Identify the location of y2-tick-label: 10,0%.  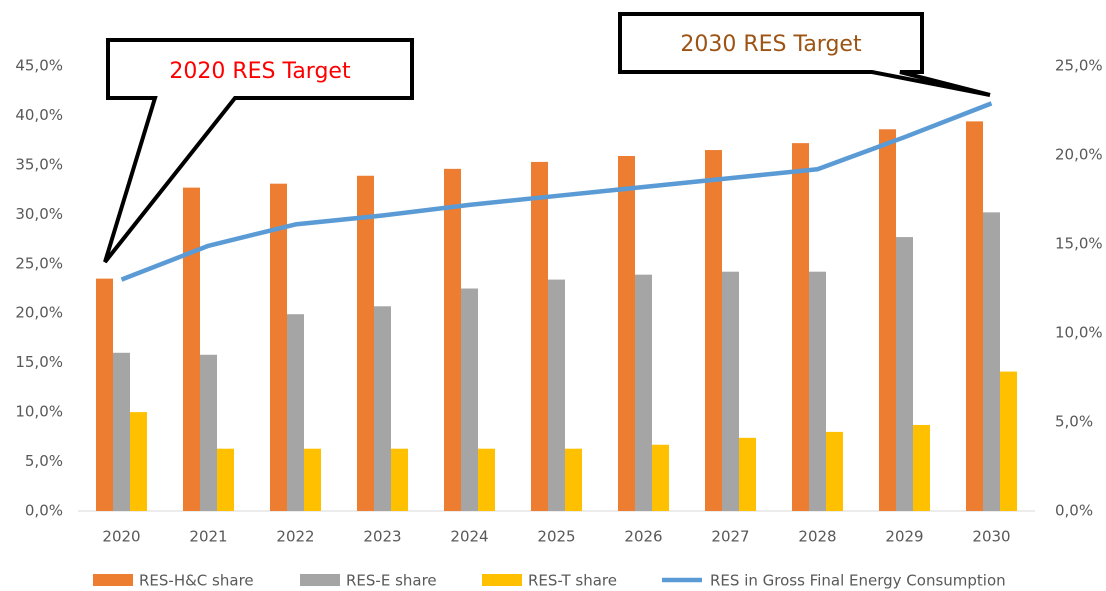
(1079, 333).